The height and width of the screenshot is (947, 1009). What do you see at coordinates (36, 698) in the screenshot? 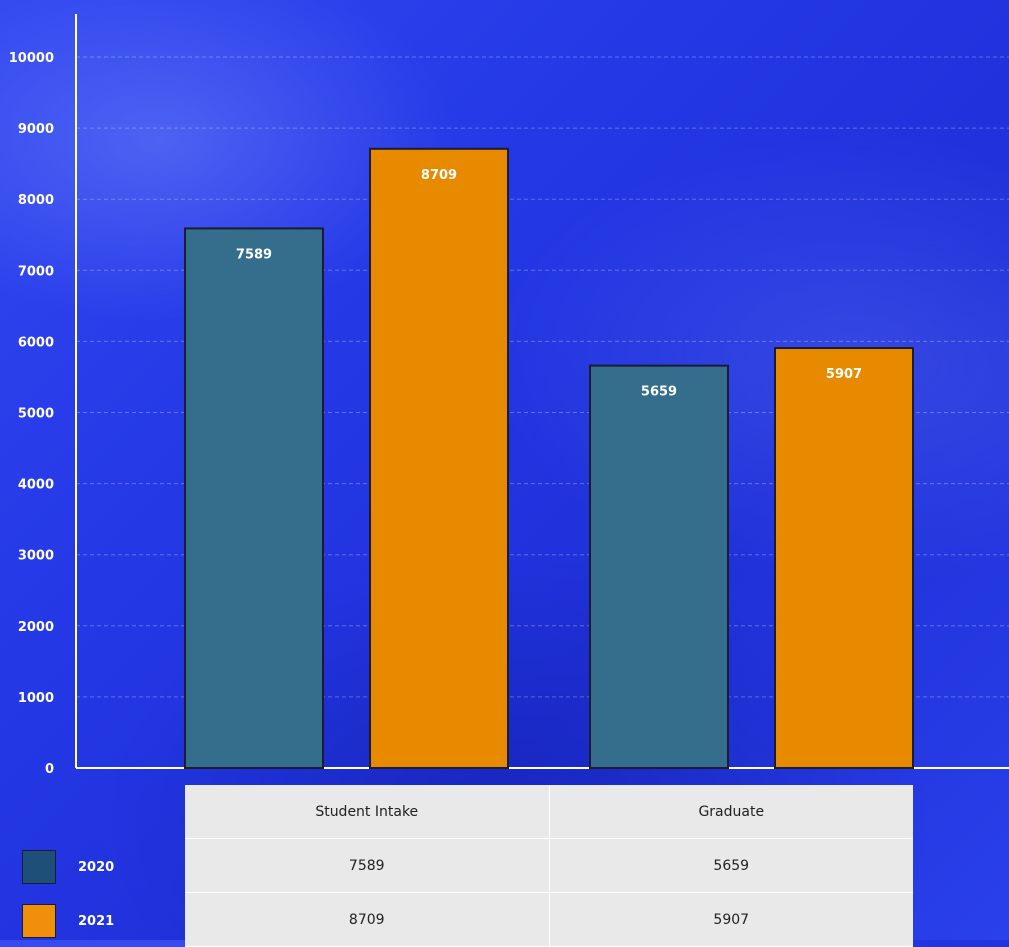
I see `y-tick-label: 1000` at bounding box center [36, 698].